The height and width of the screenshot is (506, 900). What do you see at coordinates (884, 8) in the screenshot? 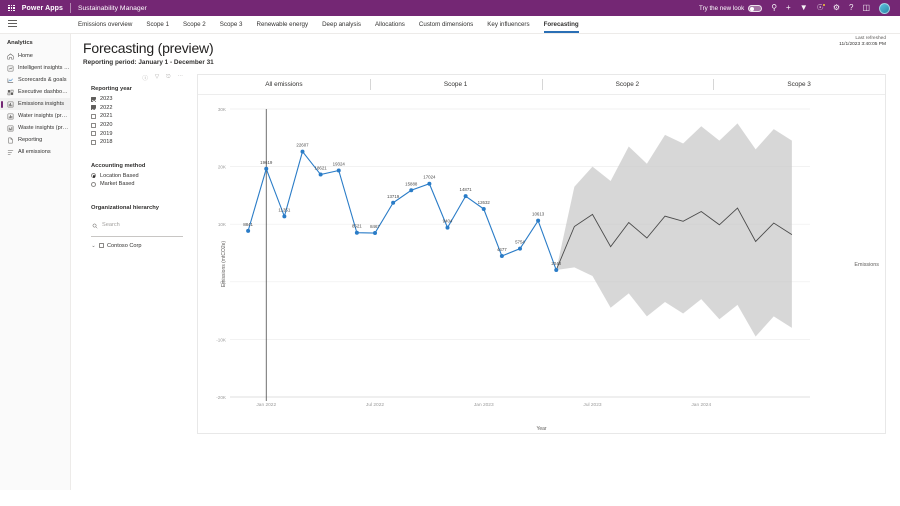
I see `avatar` at bounding box center [884, 8].